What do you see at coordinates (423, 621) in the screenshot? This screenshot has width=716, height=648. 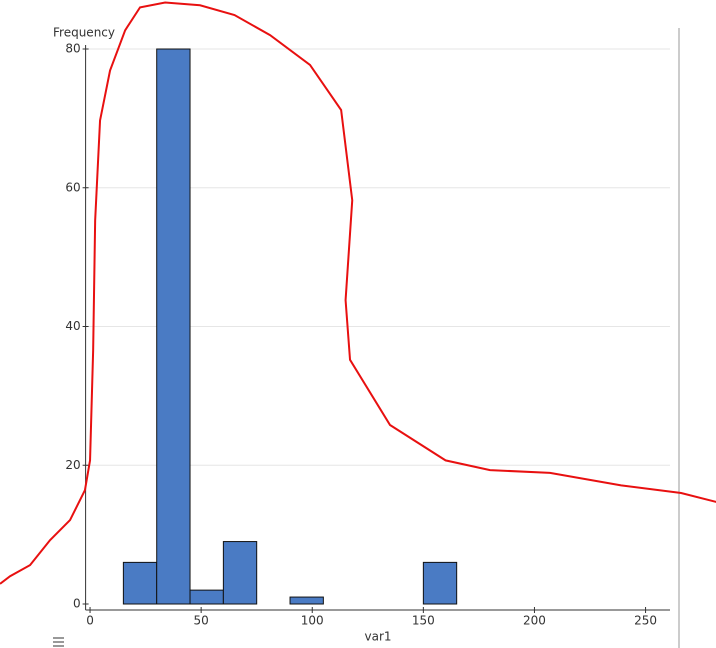 I see `x-tick-label: 150` at bounding box center [423, 621].